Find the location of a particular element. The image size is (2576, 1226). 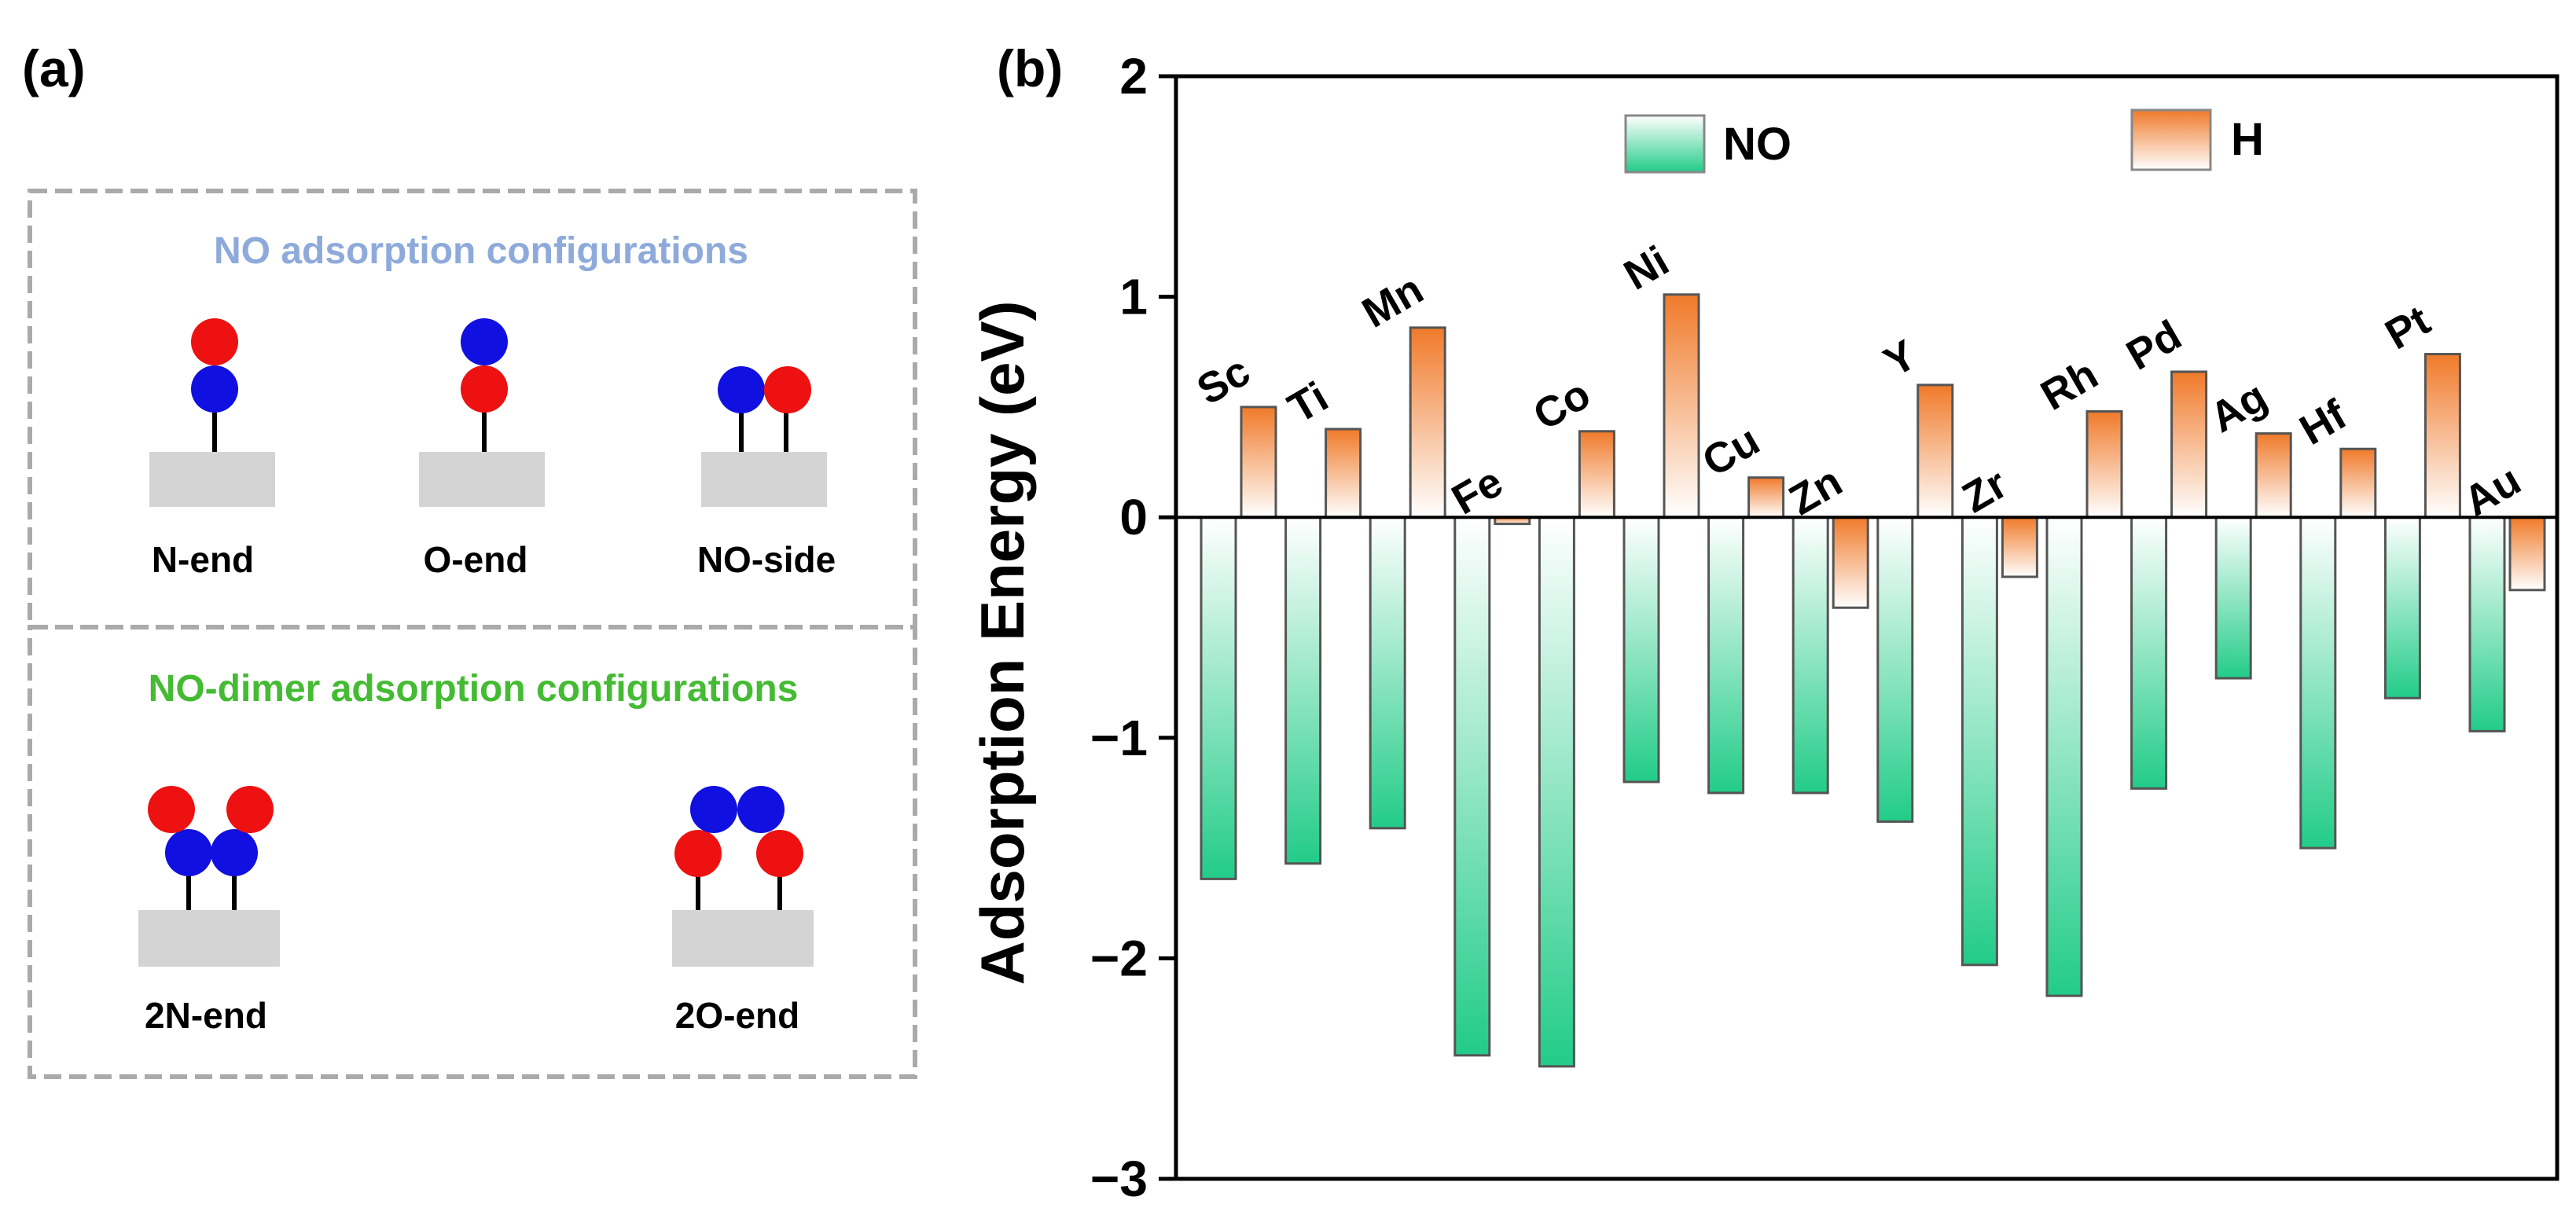

config-no-side: NO-side is located at coordinates (766, 473).